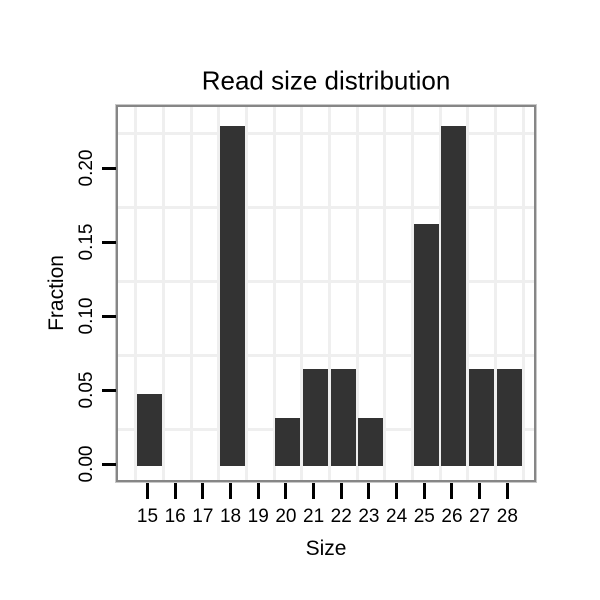 This screenshot has width=600, height=600. What do you see at coordinates (480, 516) in the screenshot?
I see `x-tick-label: 27` at bounding box center [480, 516].